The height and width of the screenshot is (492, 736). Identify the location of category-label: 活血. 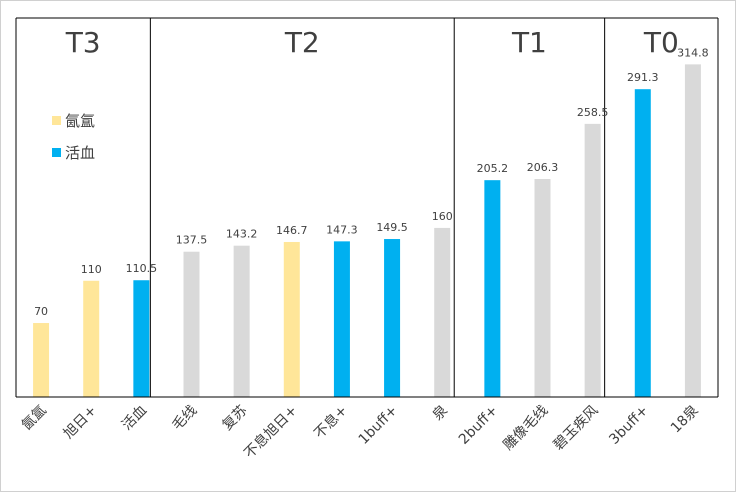
(134, 418).